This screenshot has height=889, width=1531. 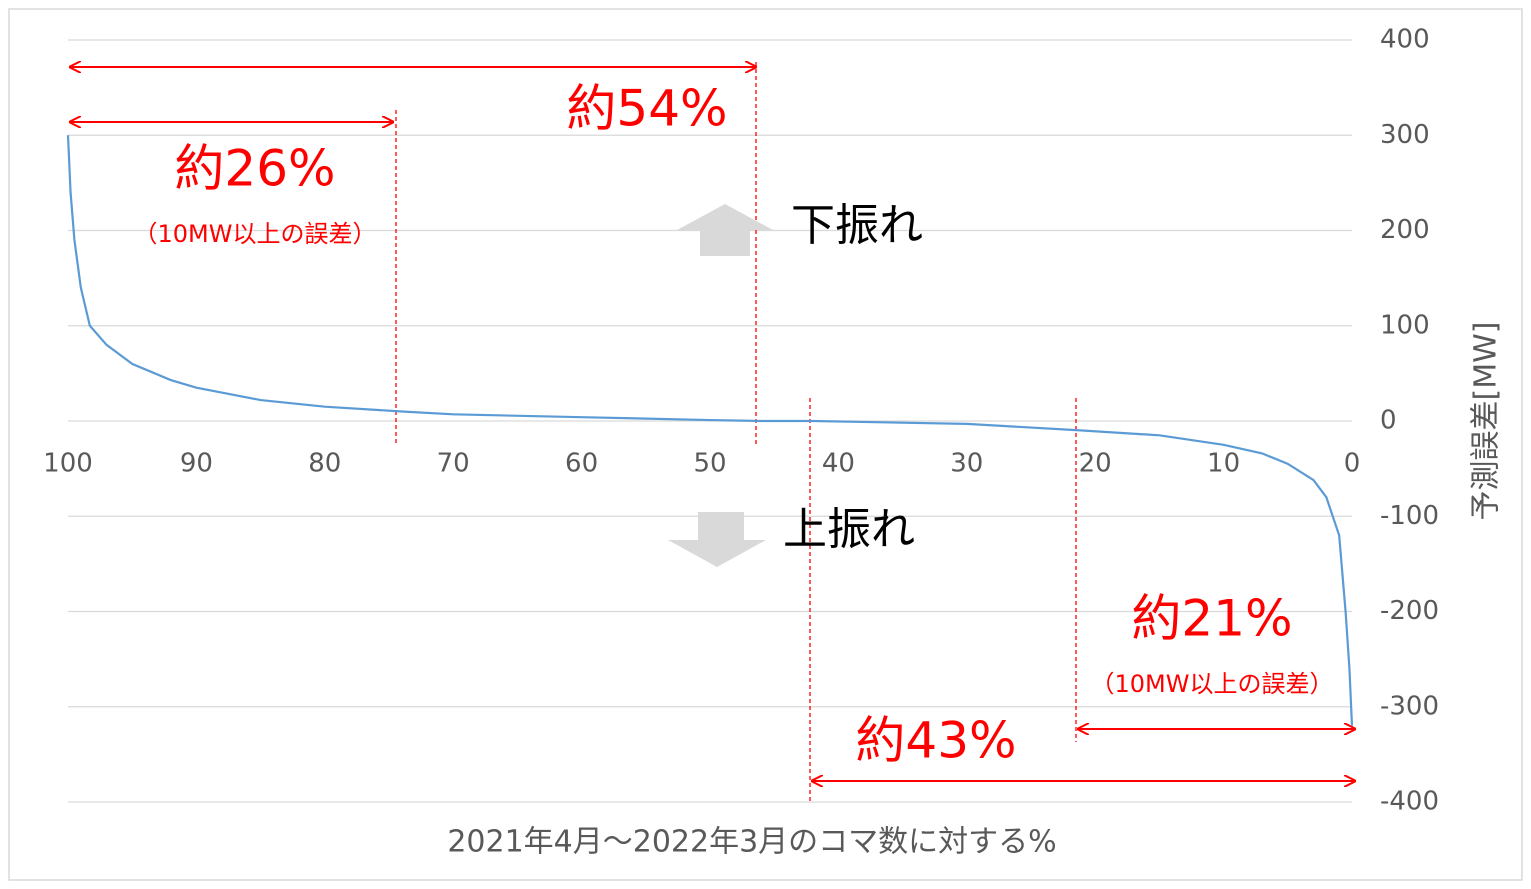 I want to click on annotation: 約21%, so click(x=1211, y=619).